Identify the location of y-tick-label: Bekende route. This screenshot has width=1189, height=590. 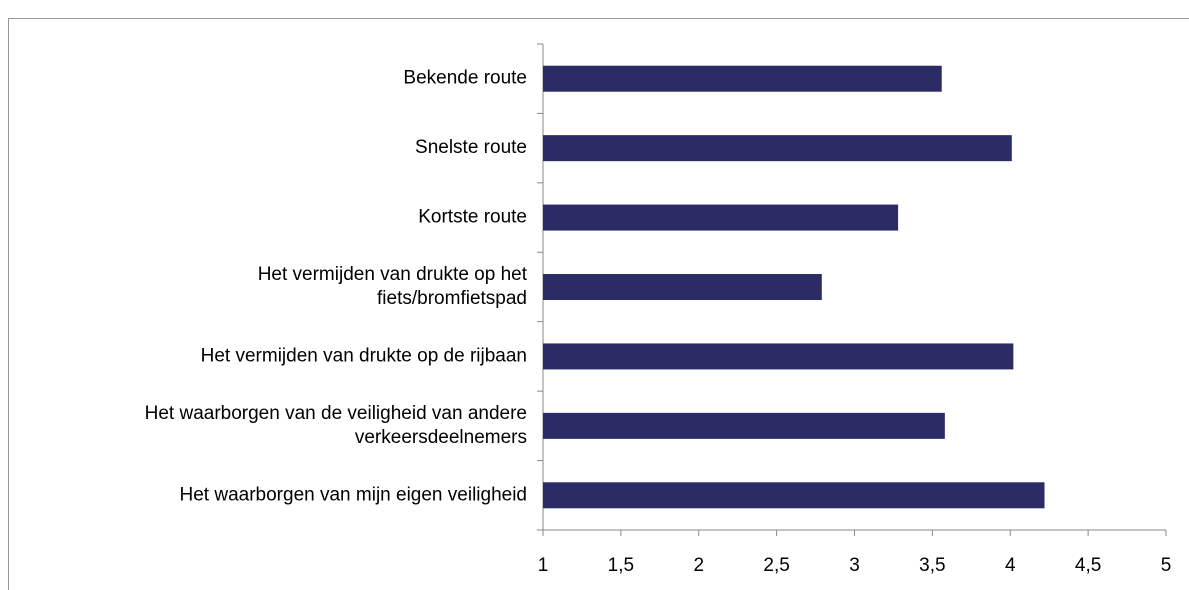
(465, 78).